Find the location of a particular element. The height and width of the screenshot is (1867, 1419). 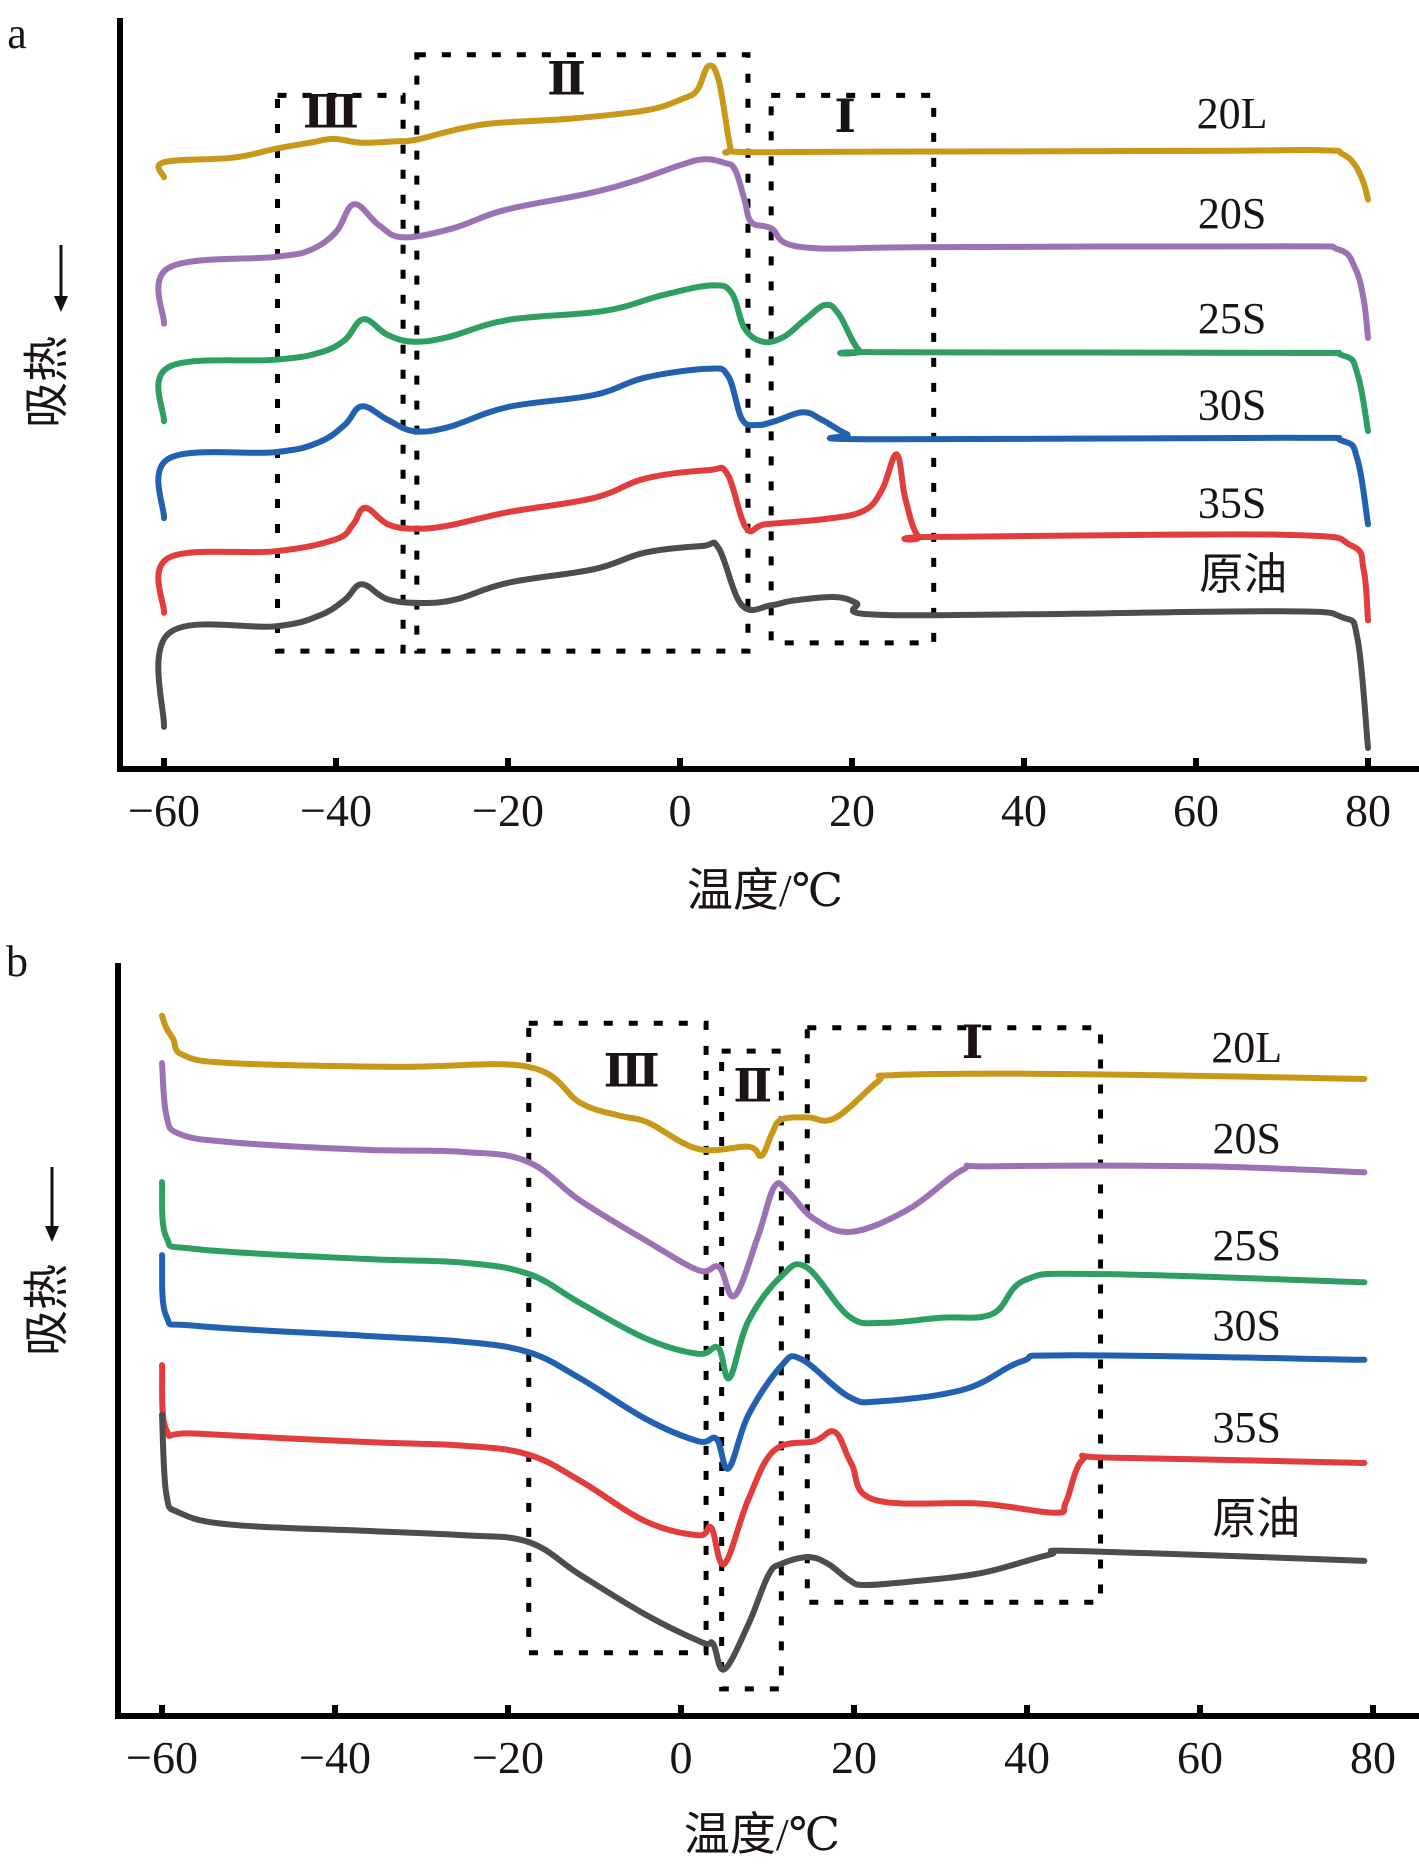

panel-label: b is located at coordinates (17, 961).